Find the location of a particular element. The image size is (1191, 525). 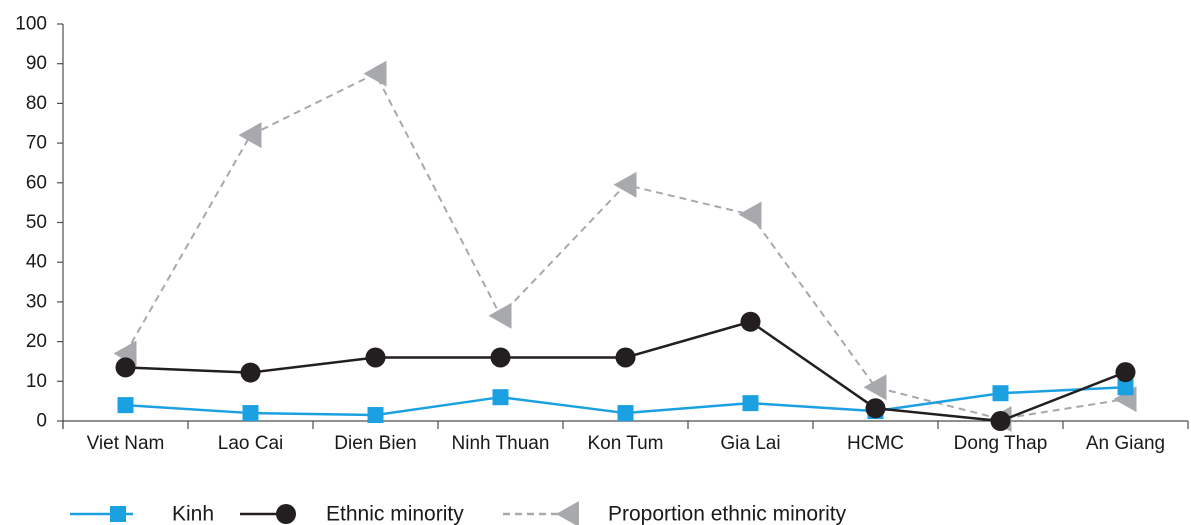

legend-item-ethnic-minority: Ethnic minority is located at coordinates (352, 514).